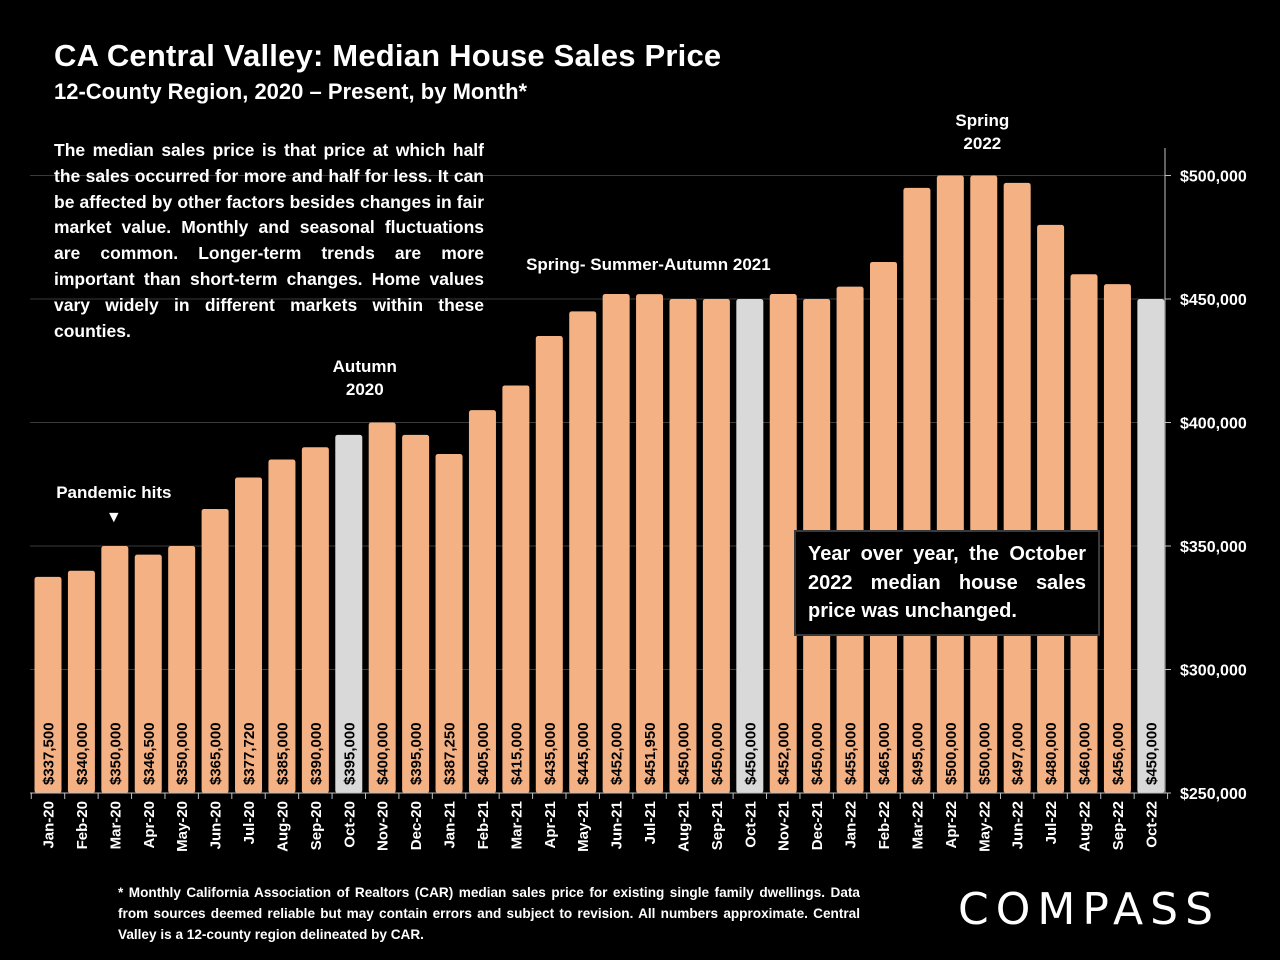  Describe the element at coordinates (483, 753) in the screenshot. I see `bar-value-label: $405,000` at that location.